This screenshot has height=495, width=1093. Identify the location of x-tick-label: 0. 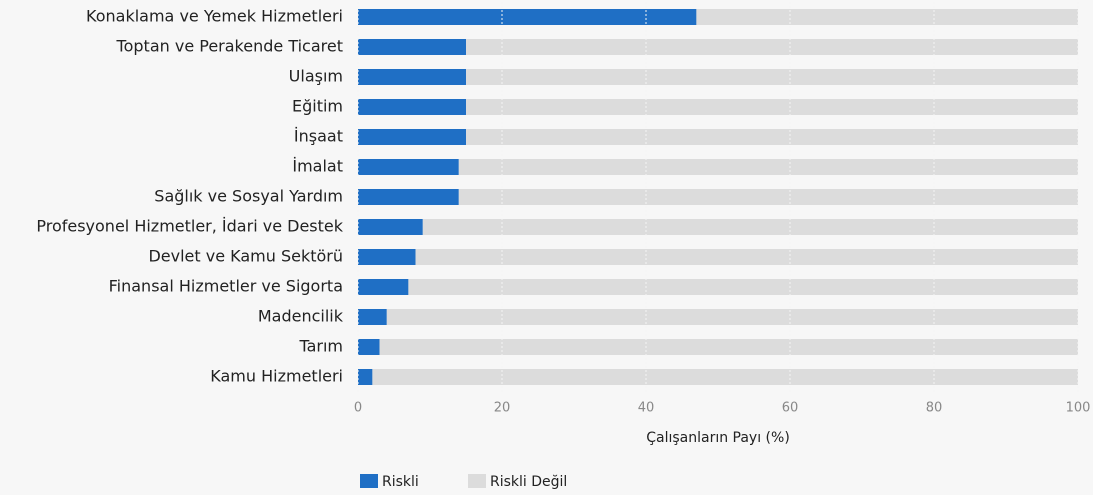
(358, 408).